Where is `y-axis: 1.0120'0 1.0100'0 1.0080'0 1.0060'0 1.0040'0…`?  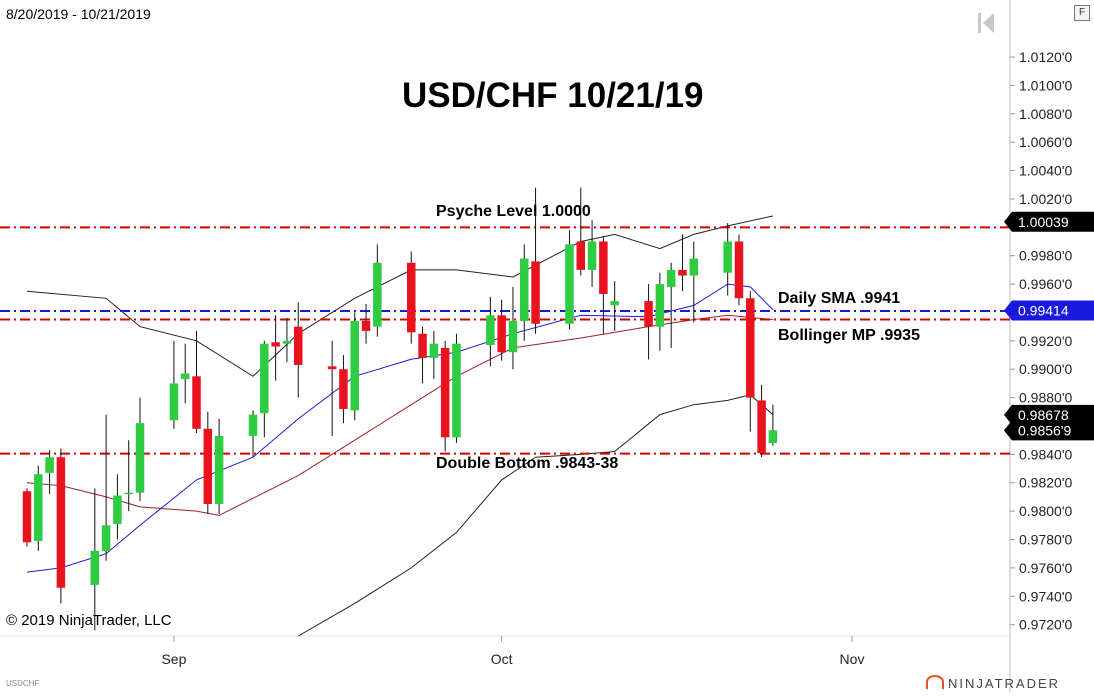
y-axis: 1.0120'0 1.0100'0 1.0080'0 1.0060'0 1.0040'0… is located at coordinates (1041, 341).